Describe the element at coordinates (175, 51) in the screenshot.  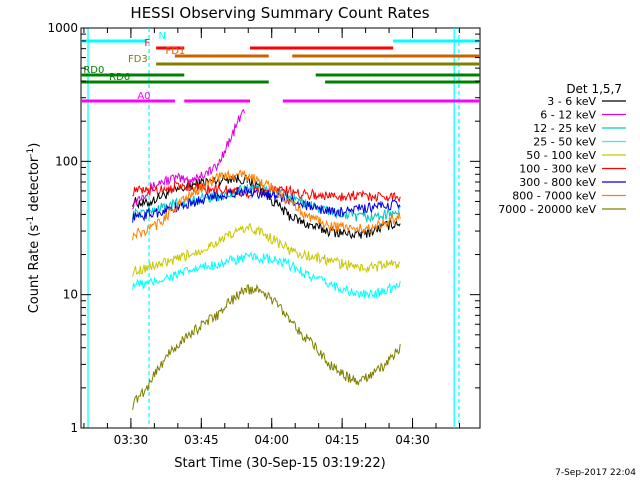
I see `attenuator-label-fd1: FD1` at that location.